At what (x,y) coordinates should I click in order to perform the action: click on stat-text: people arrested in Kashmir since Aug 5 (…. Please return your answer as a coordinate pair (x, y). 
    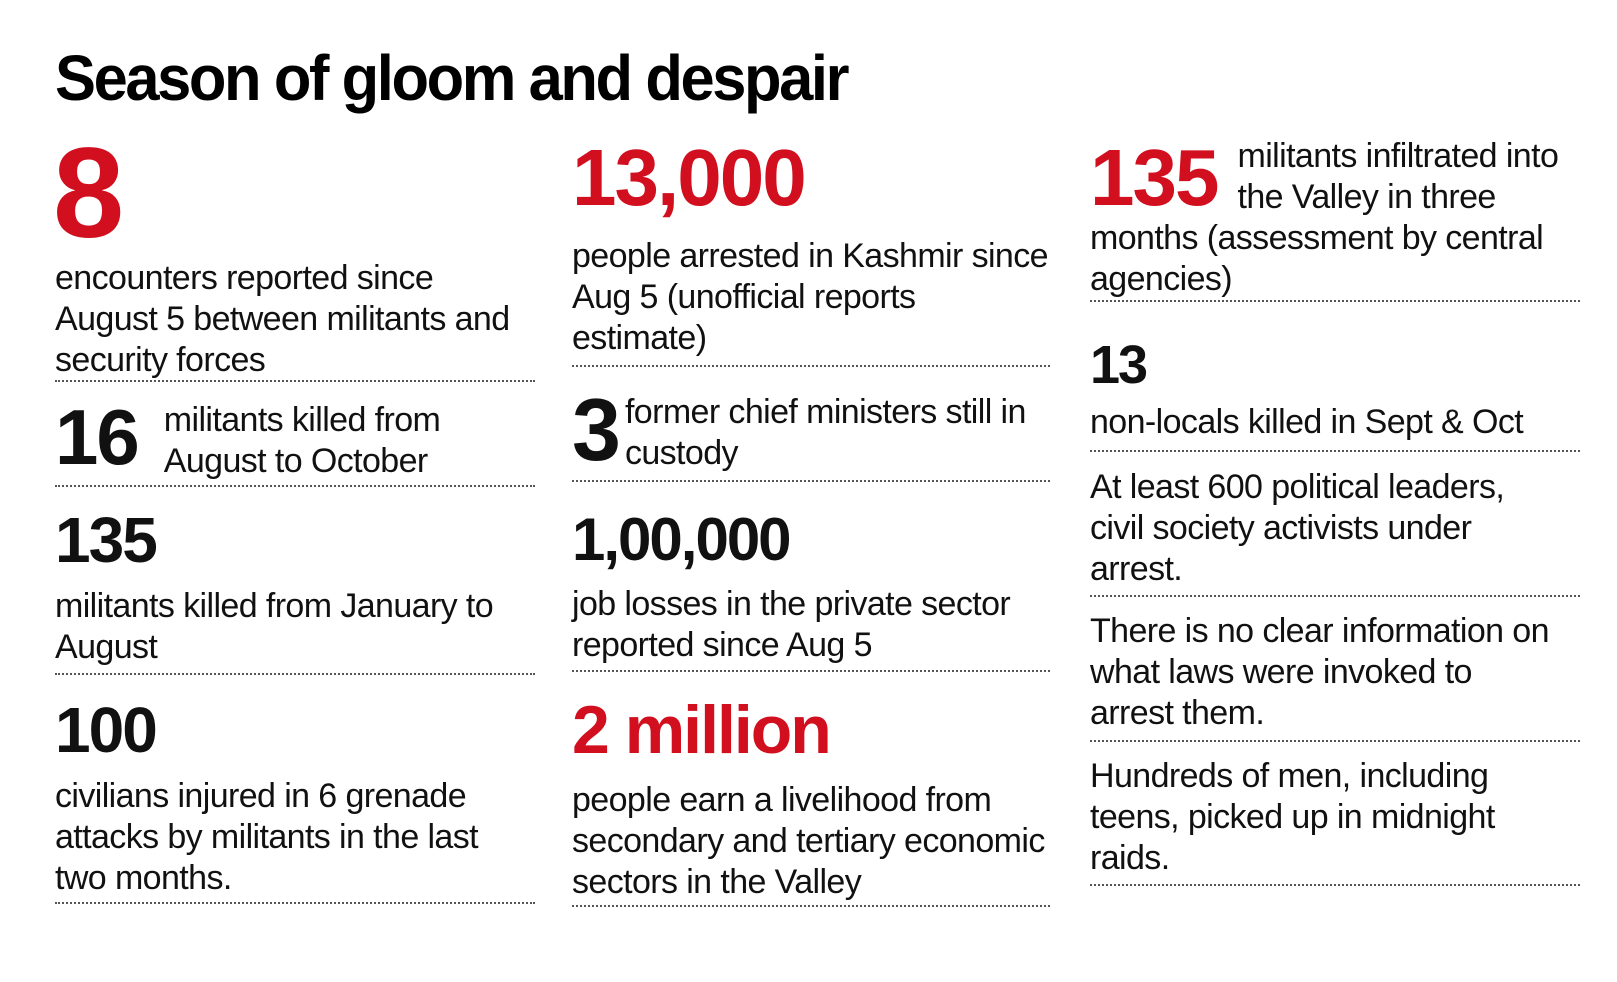
    Looking at the image, I should click on (810, 297).